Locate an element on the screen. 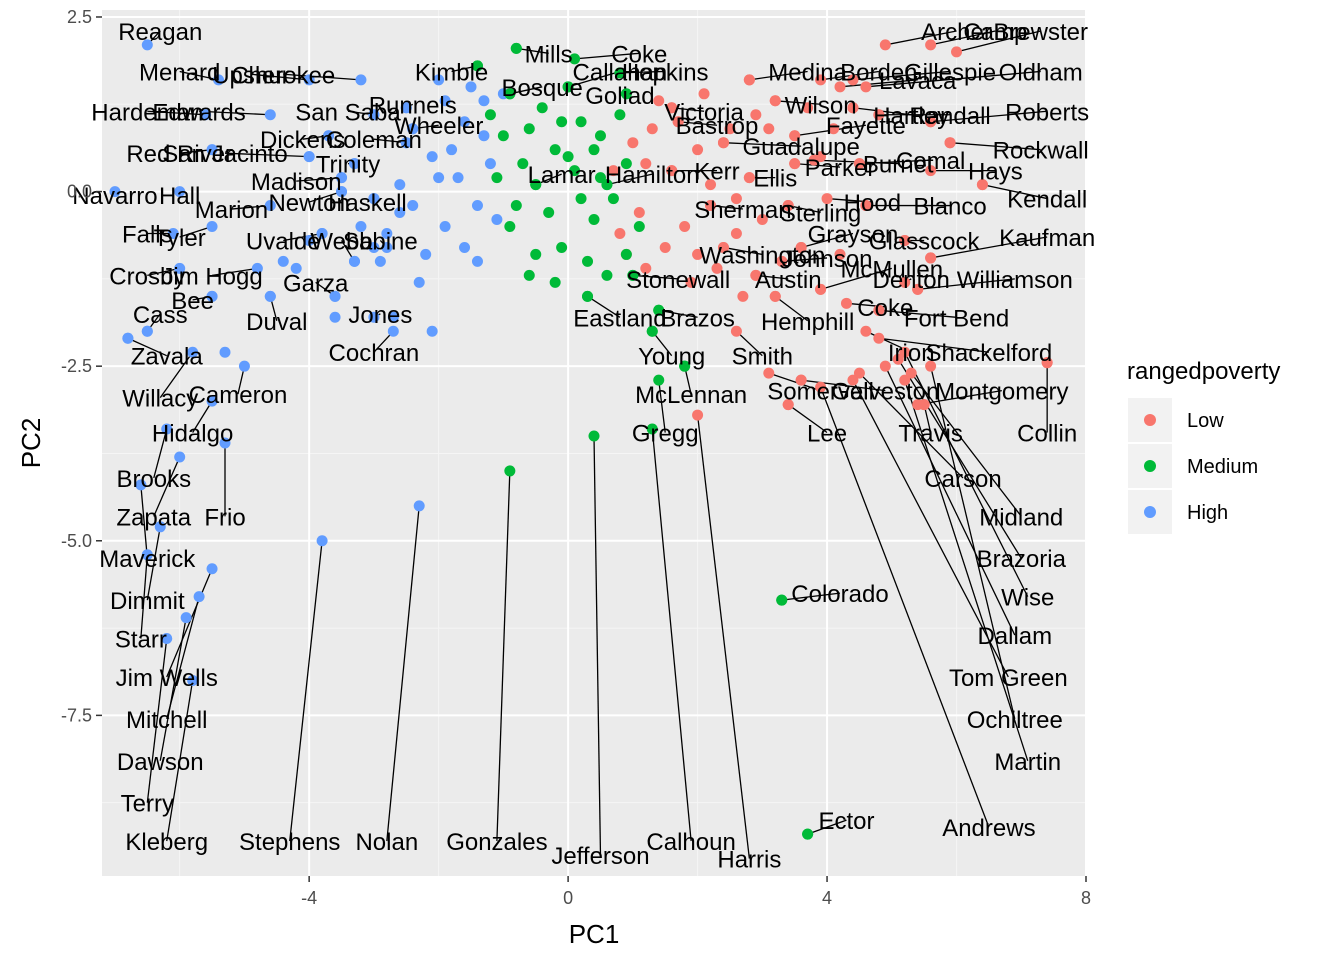 Image resolution: width=1344 pixels, height=960 pixels. point-label: Dallam is located at coordinates (1014, 636).